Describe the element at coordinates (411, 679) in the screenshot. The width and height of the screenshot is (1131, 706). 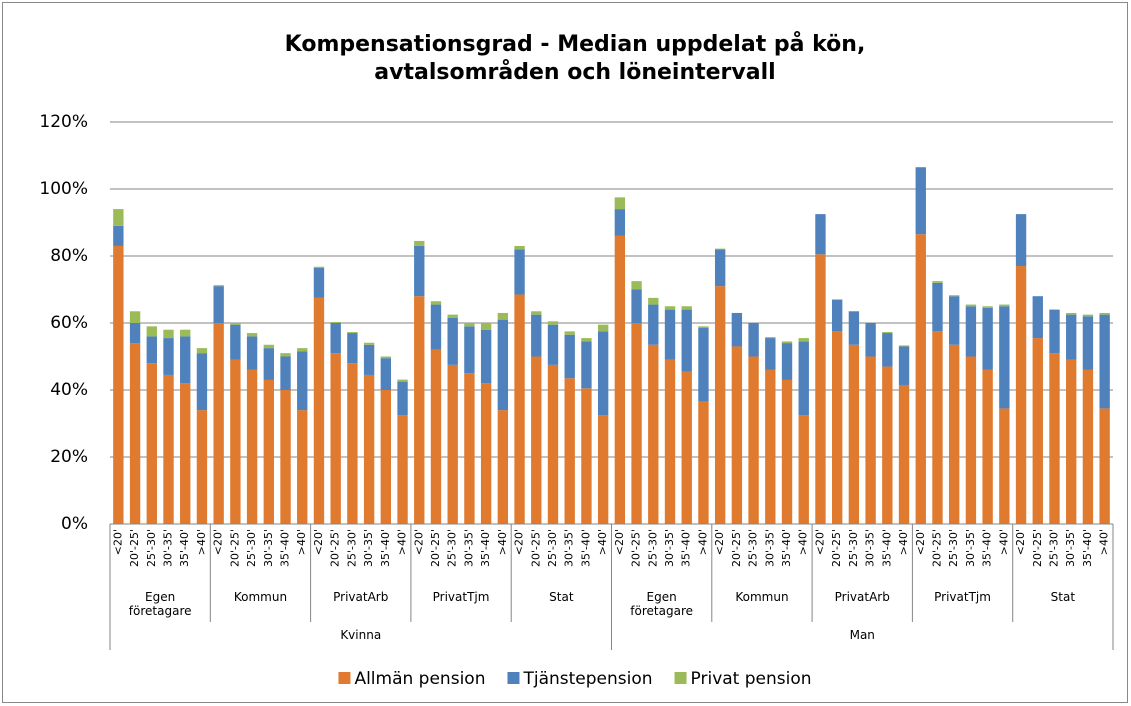
I see `legend-item: Allmän pension` at that location.